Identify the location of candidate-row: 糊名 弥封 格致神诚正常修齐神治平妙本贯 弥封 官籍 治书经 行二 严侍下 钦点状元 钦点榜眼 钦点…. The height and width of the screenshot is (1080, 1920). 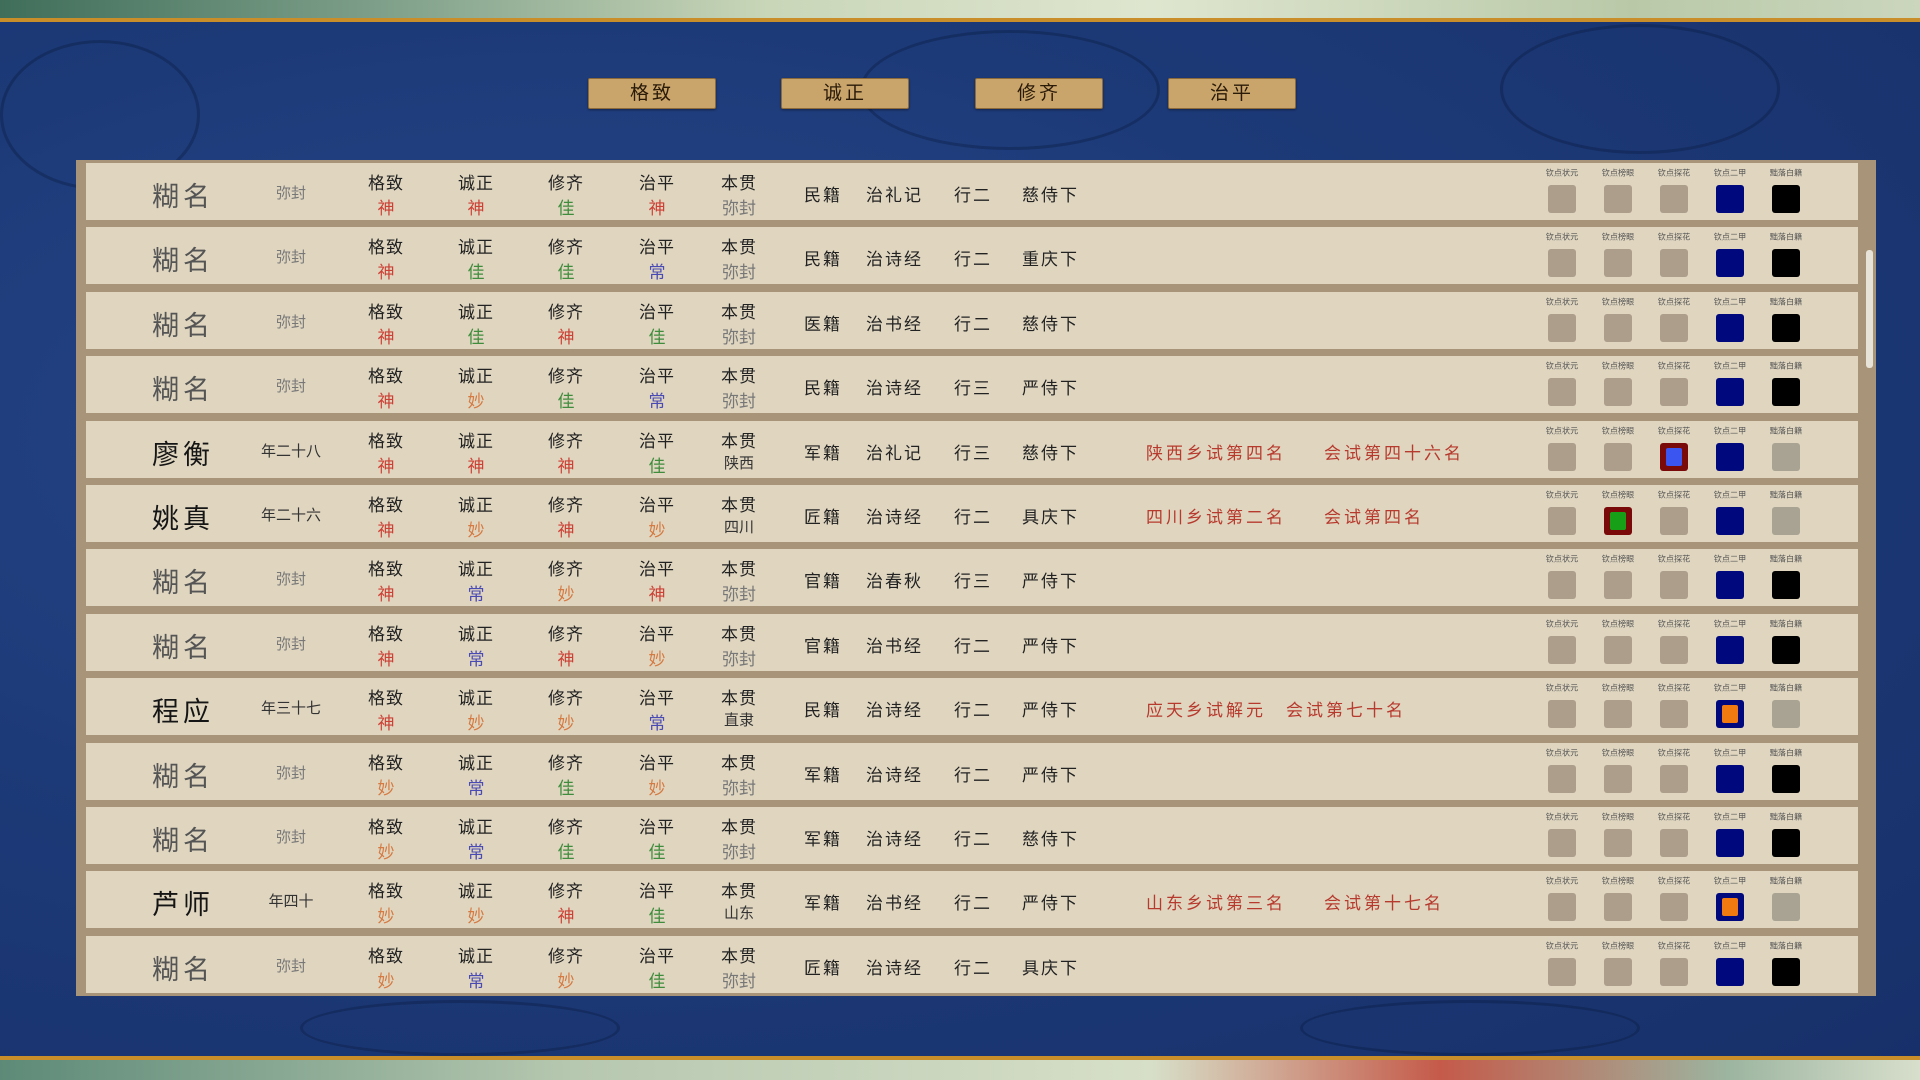
(972, 642).